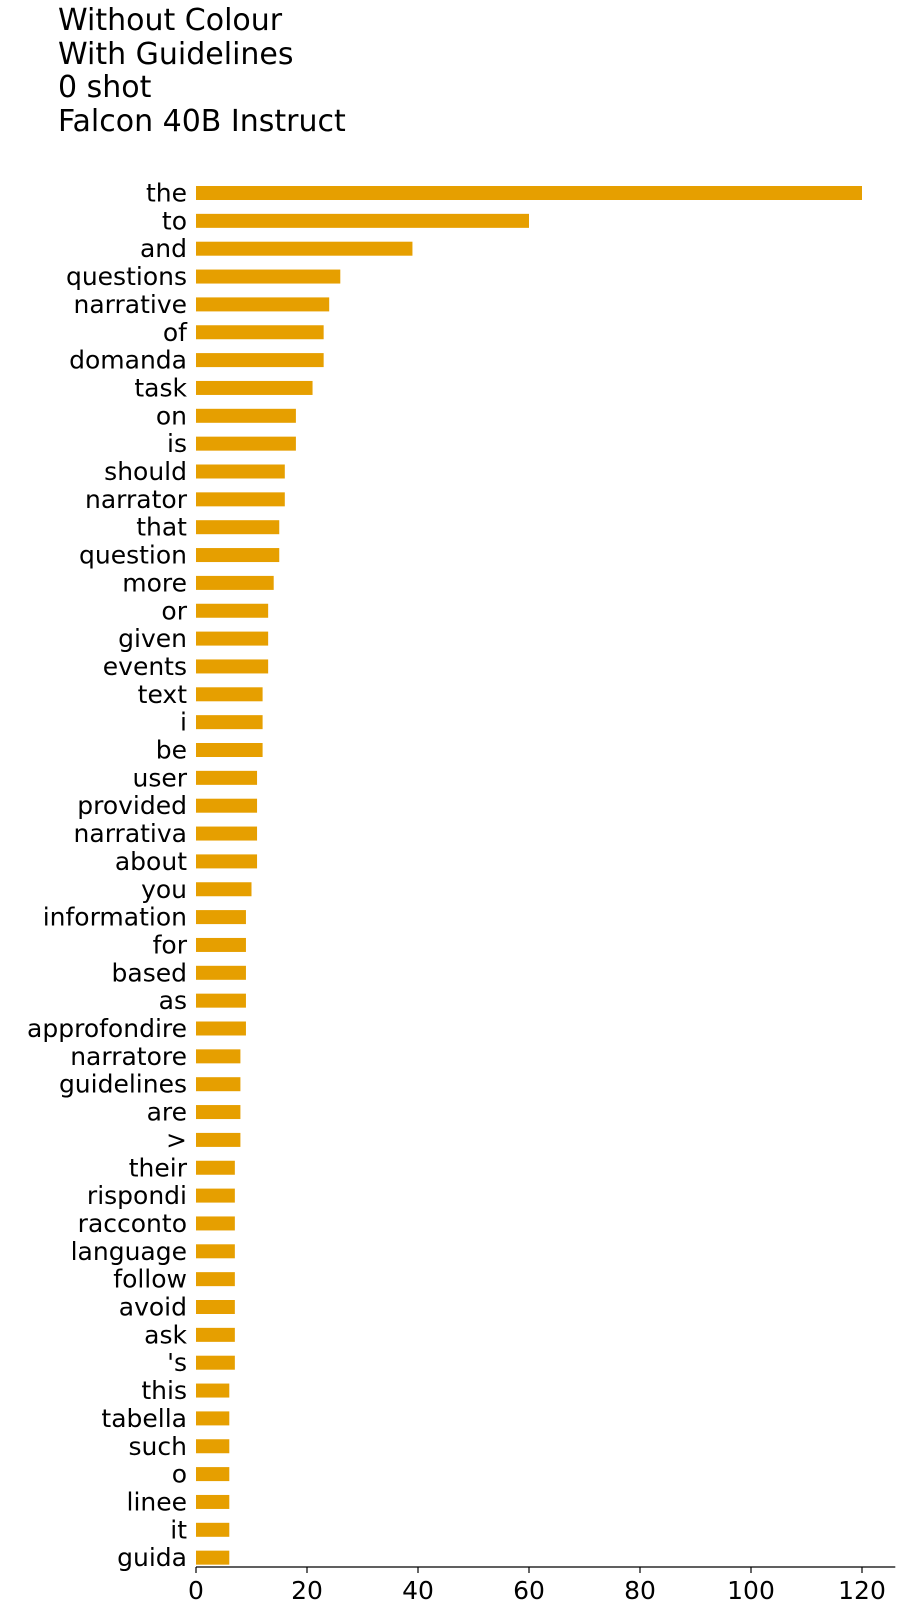 The width and height of the screenshot is (904, 1614). Describe the element at coordinates (170, 20) in the screenshot. I see `title-line-1: Without Colour` at that location.